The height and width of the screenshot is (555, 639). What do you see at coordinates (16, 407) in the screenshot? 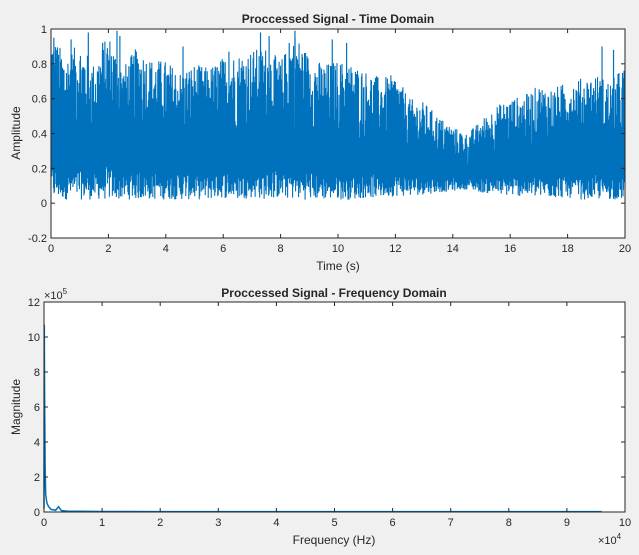
I see `frequency-domain-ylabel: Magnitude` at bounding box center [16, 407].